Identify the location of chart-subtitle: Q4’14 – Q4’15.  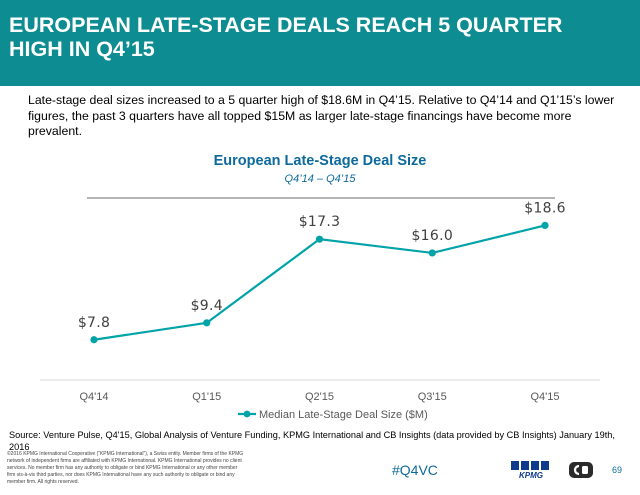
(320, 179).